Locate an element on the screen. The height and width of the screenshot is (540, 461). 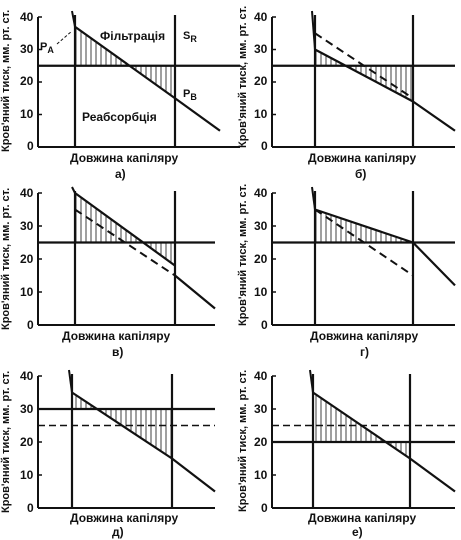
reabsorption-label: Реабсорбція is located at coordinates (119, 117).